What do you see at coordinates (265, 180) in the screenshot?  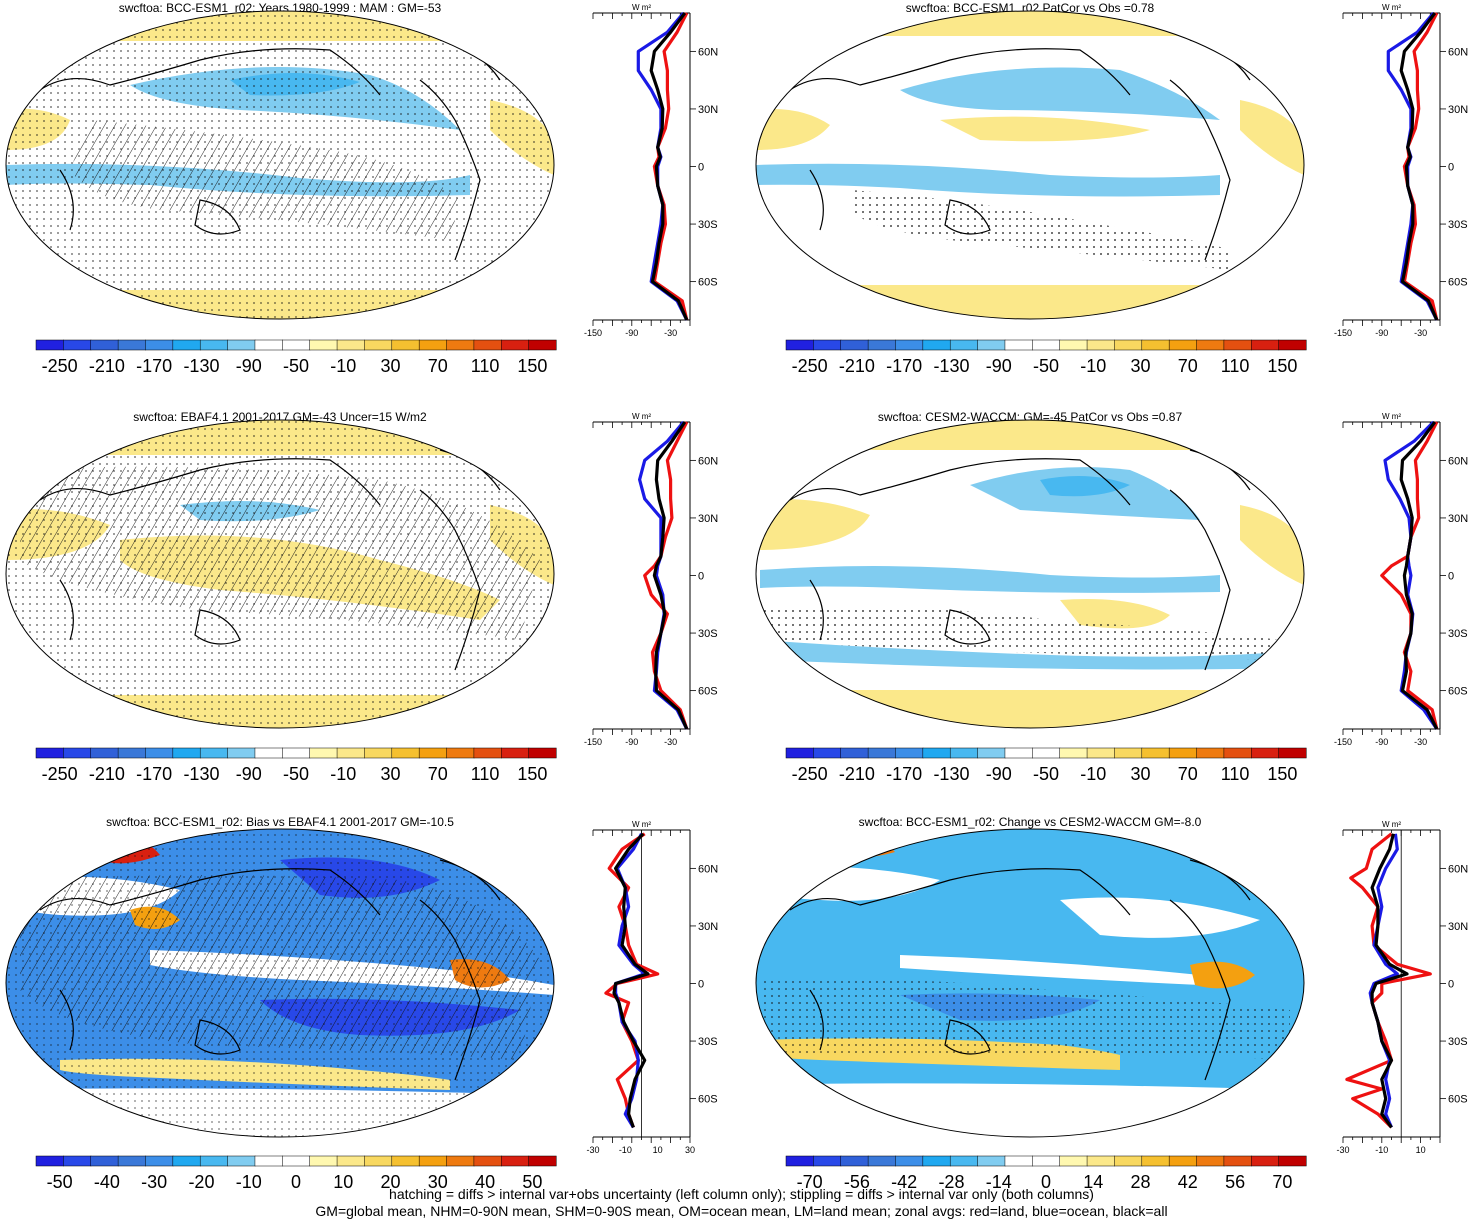 I see `map-hatch` at bounding box center [265, 180].